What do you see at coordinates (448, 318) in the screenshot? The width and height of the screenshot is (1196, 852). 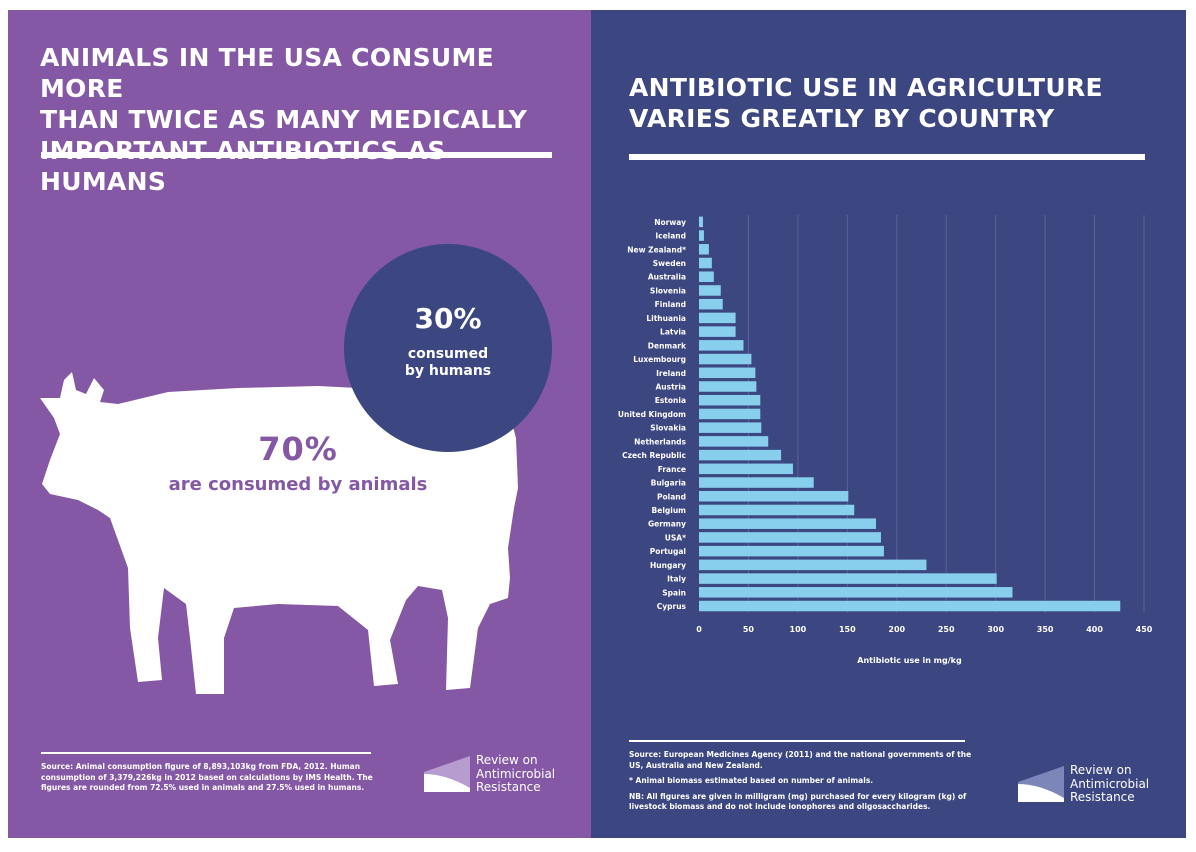 I see `human-percent: 30%` at bounding box center [448, 318].